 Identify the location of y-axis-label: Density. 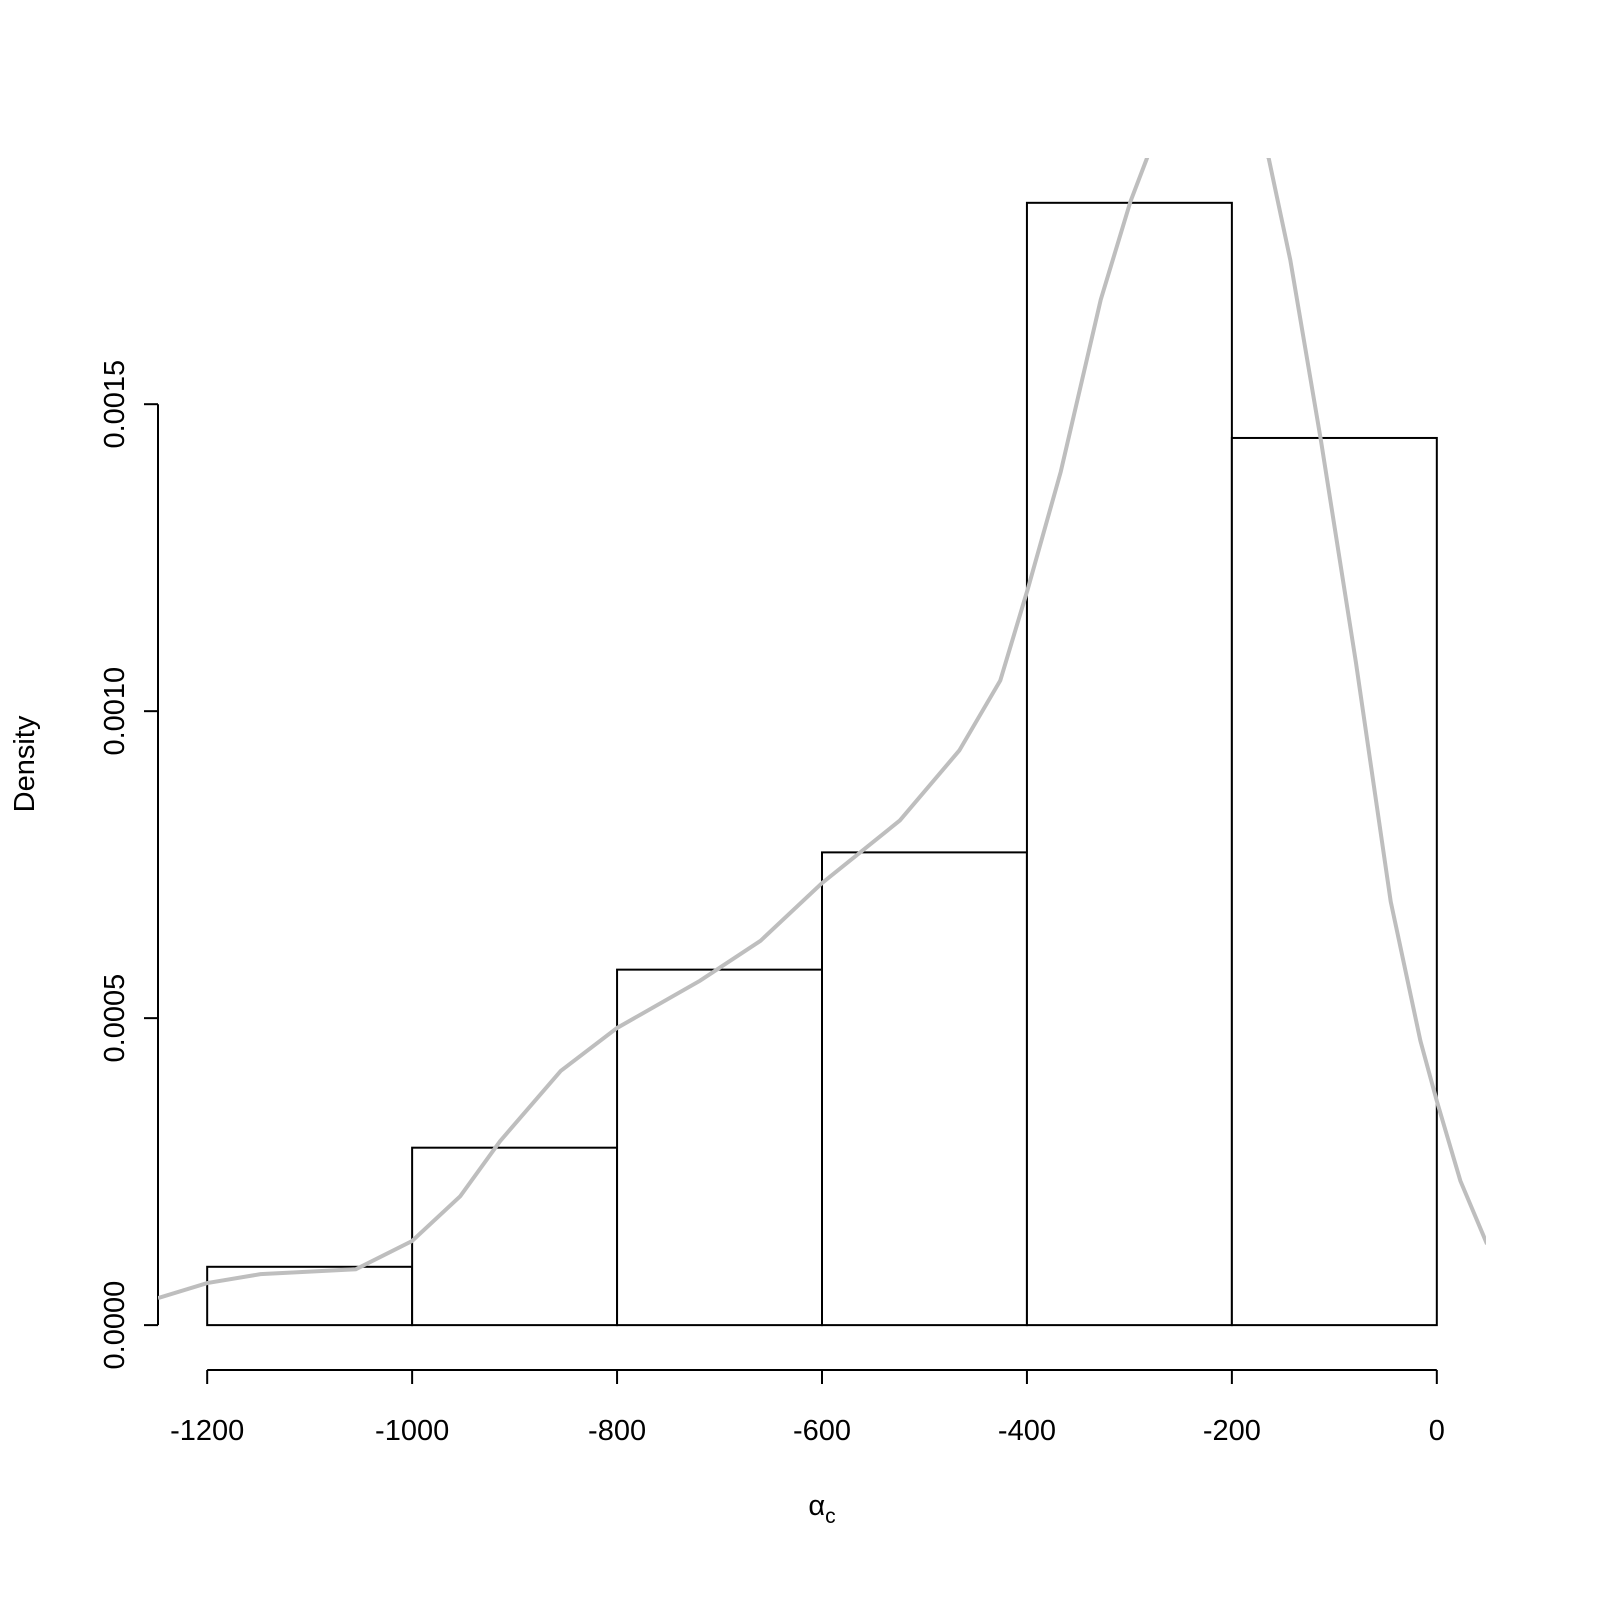
(25, 763).